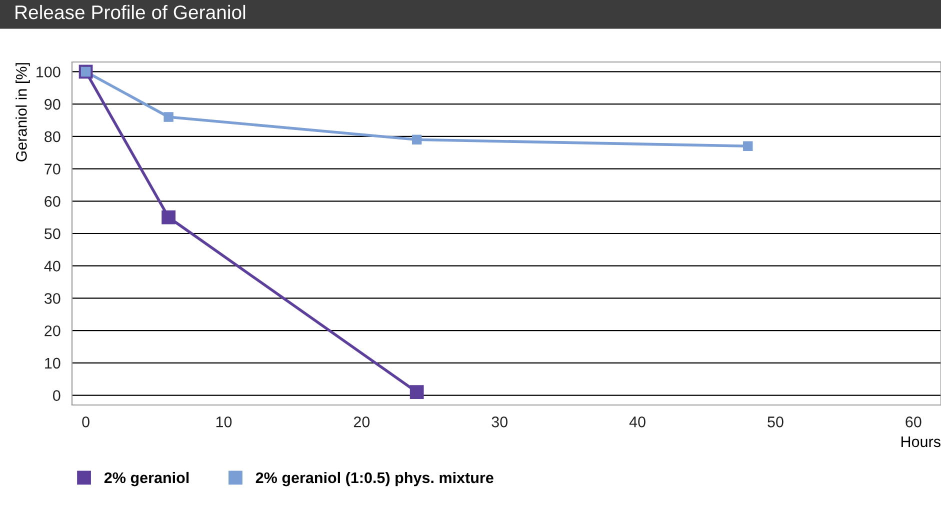 This screenshot has height=508, width=941. What do you see at coordinates (52, 266) in the screenshot?
I see `y-tick-label: 40` at bounding box center [52, 266].